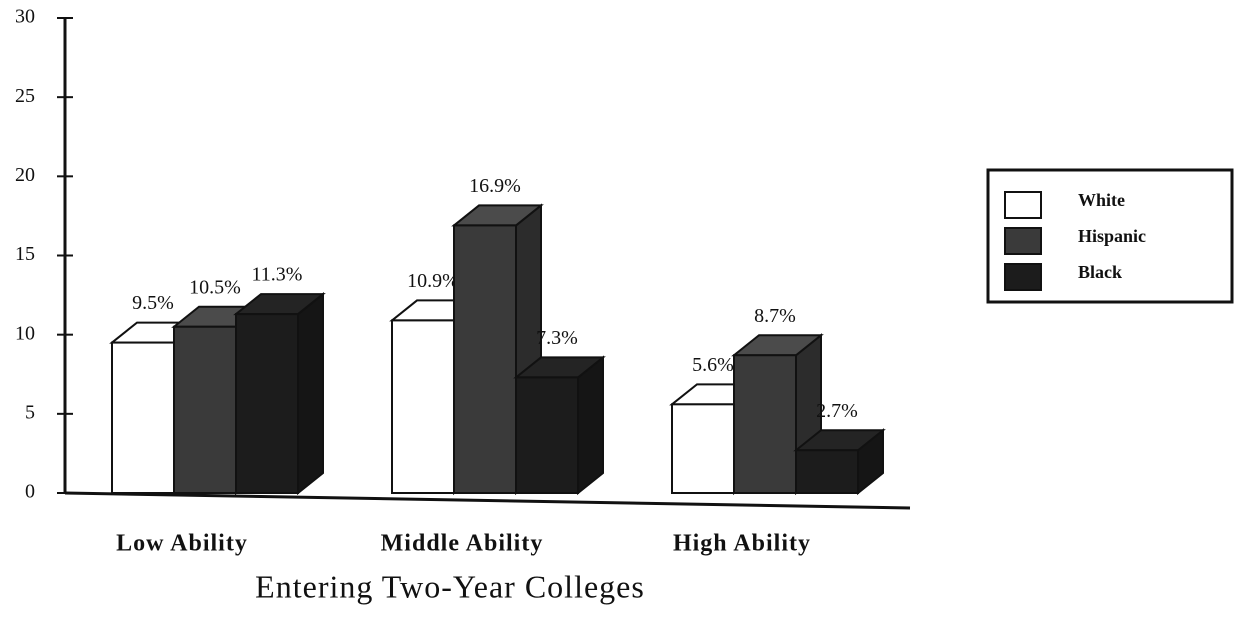 The height and width of the screenshot is (617, 1241). What do you see at coordinates (25, 96) in the screenshot?
I see `y-tick-label: 25` at bounding box center [25, 96].